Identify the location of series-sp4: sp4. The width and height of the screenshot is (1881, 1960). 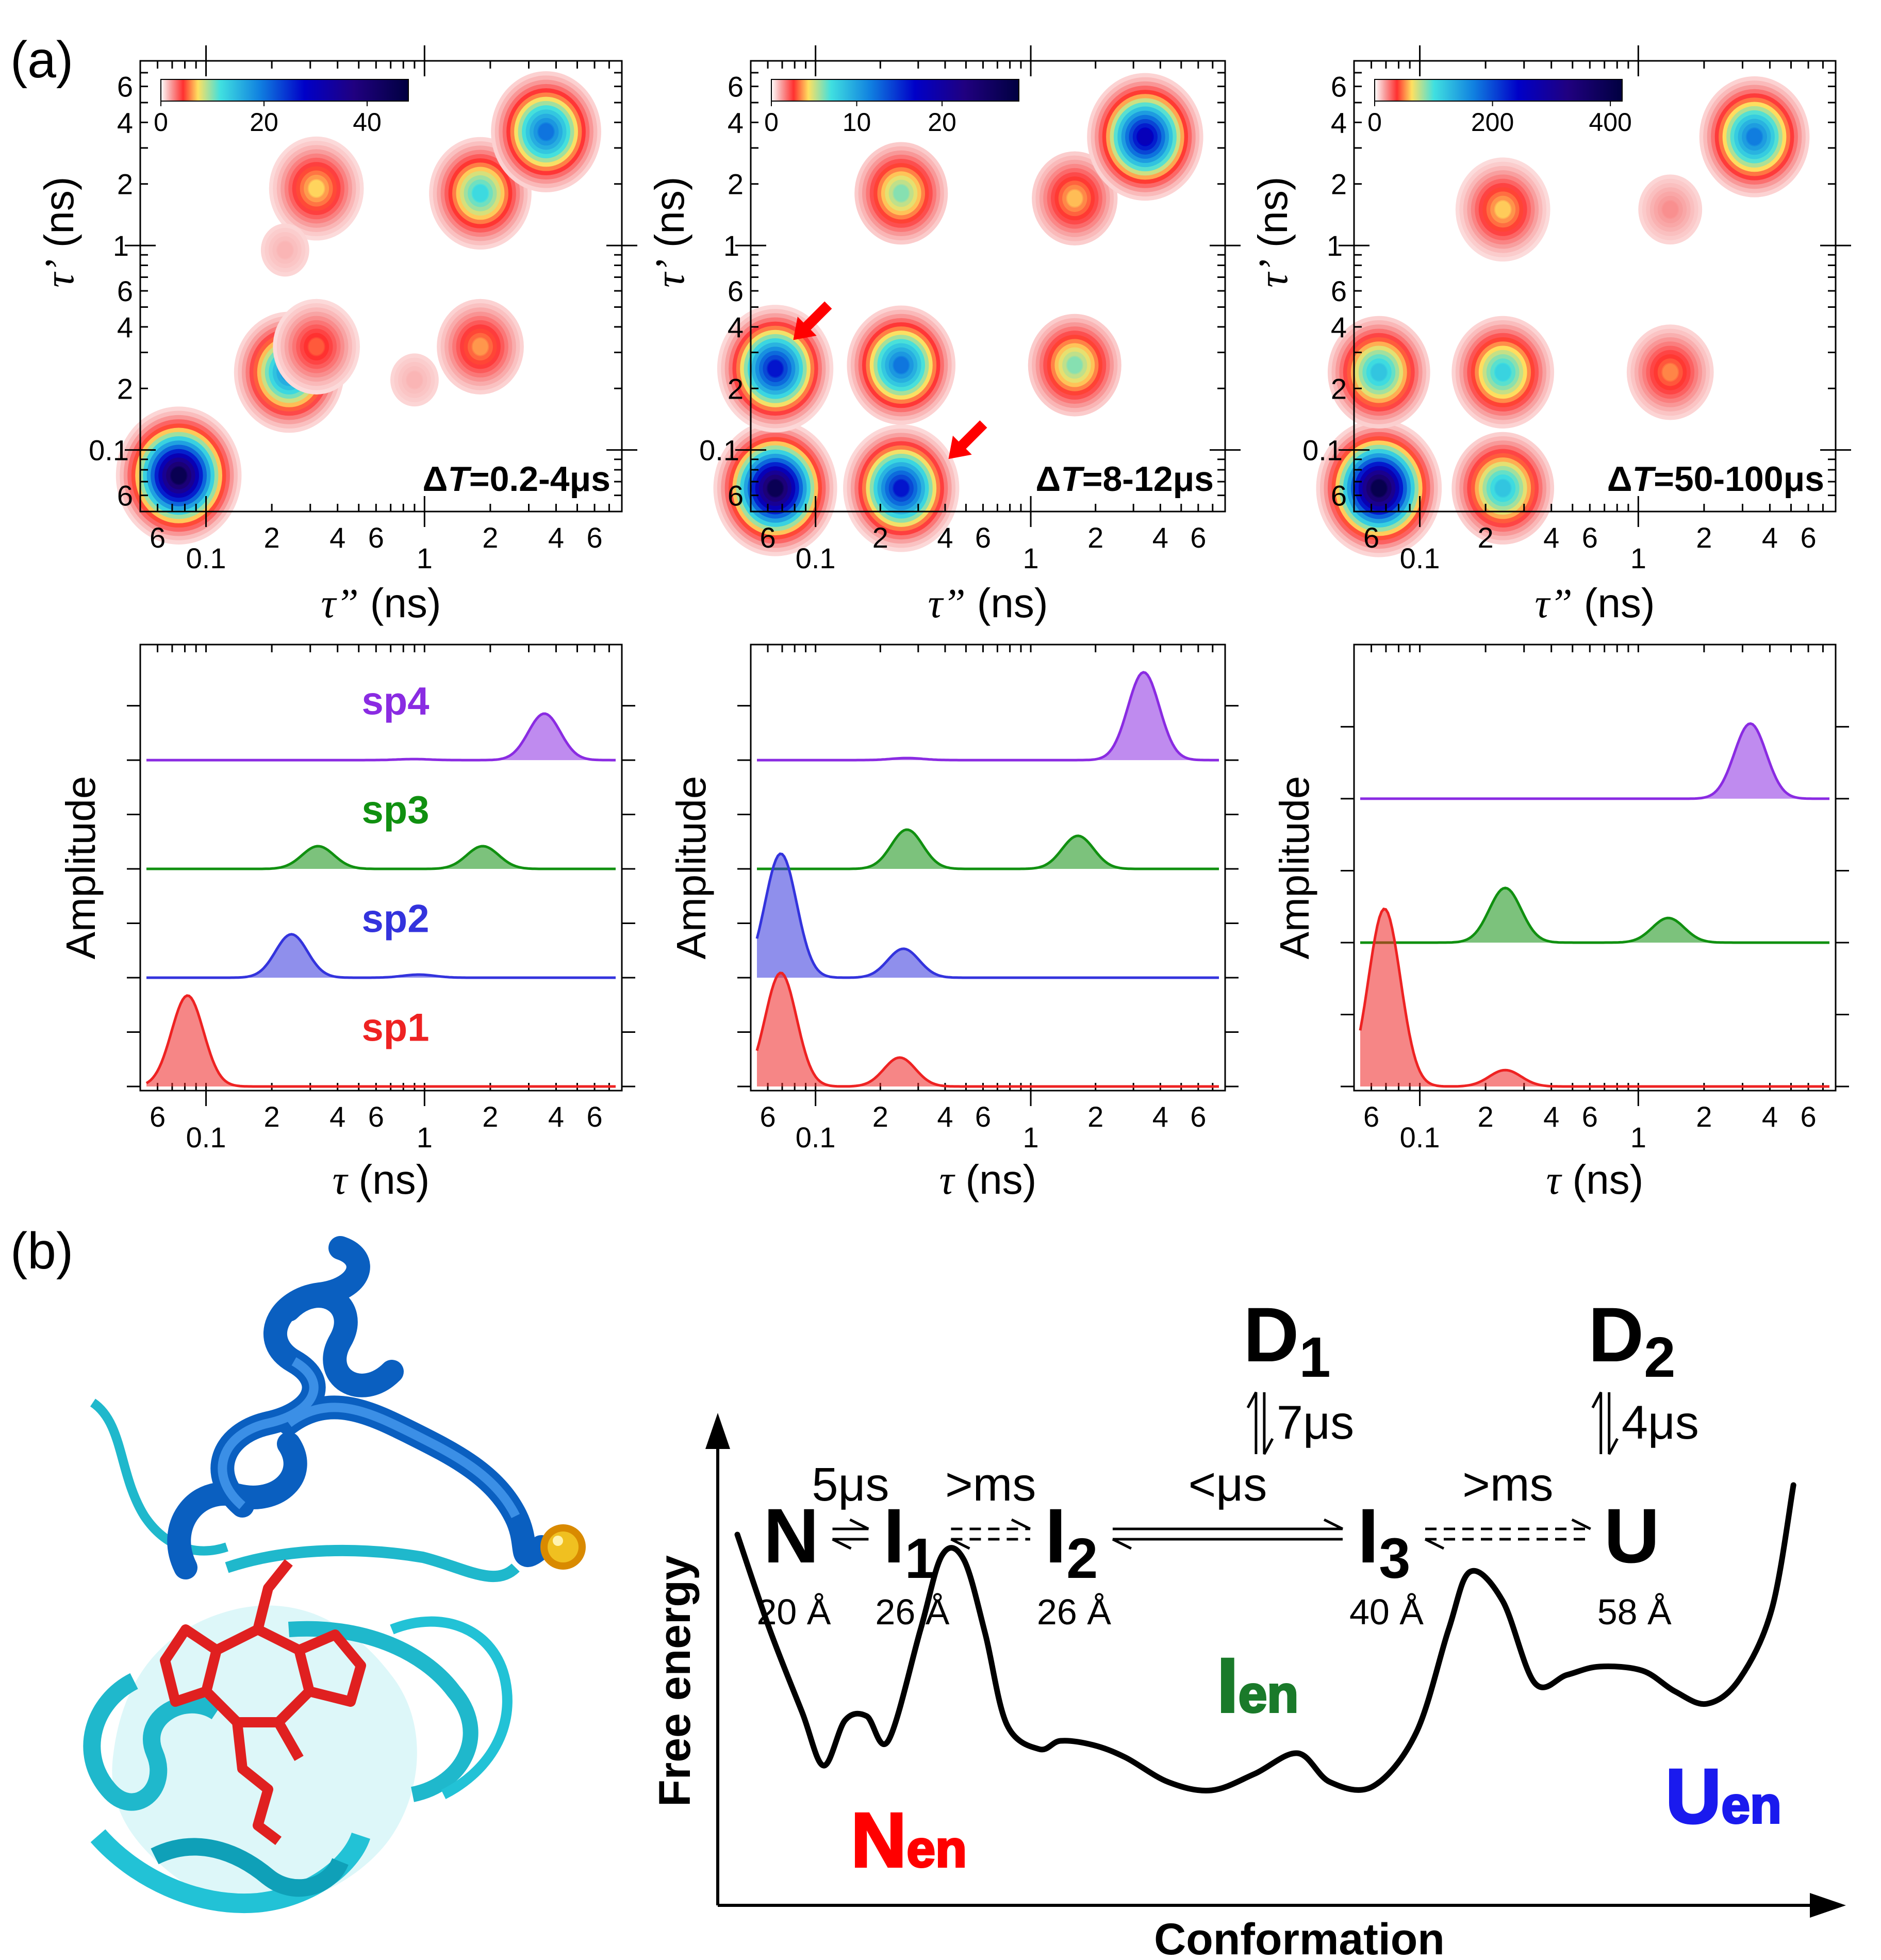
(381, 720).